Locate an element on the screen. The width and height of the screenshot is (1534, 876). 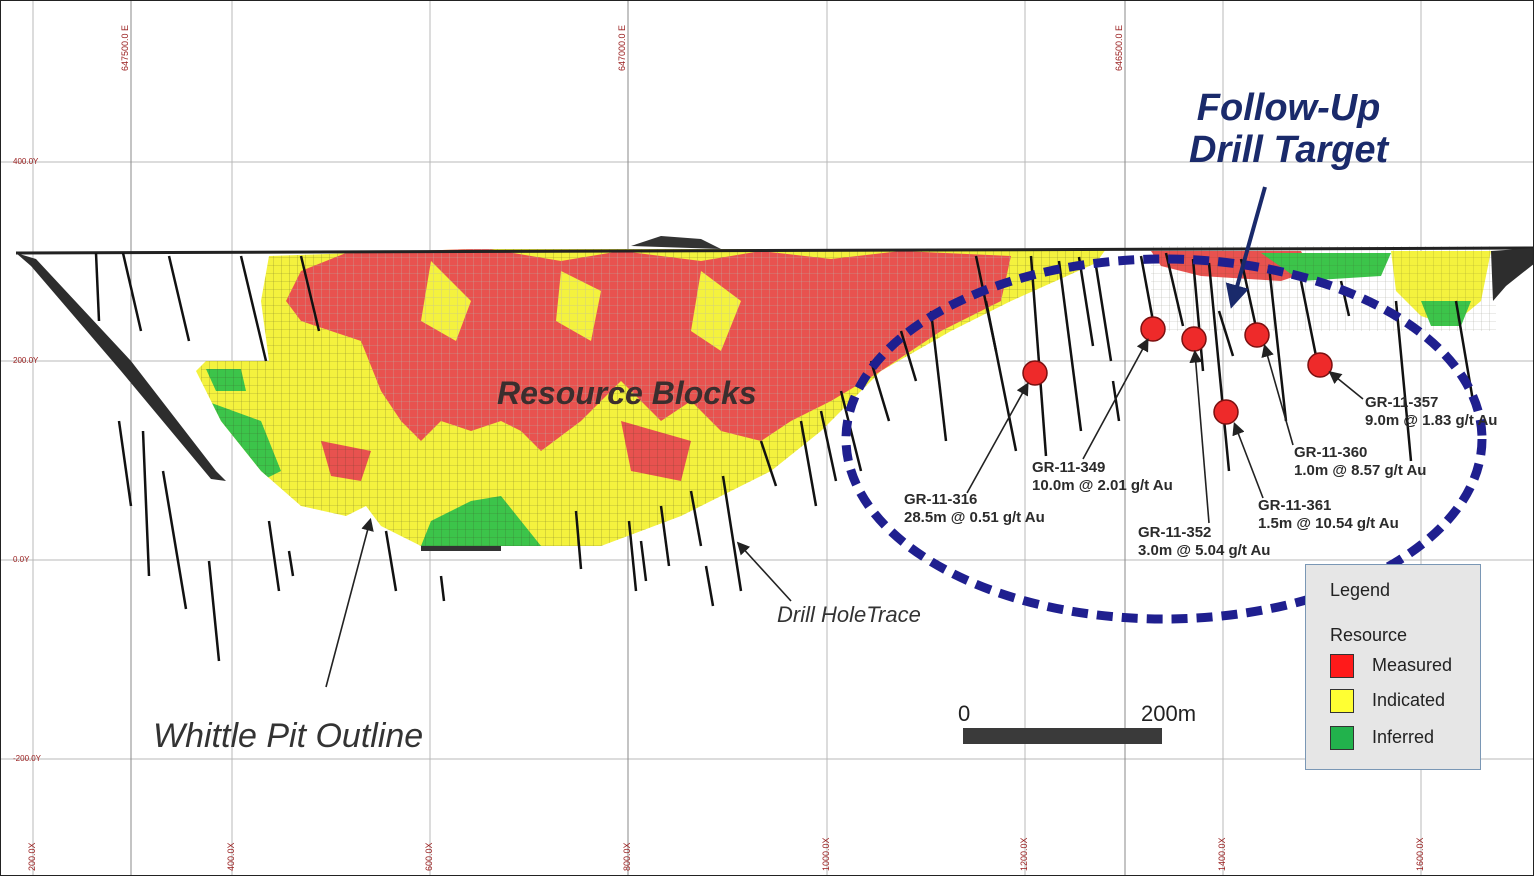
grid-label-bottom: 400.0X is located at coordinates (231, 856).